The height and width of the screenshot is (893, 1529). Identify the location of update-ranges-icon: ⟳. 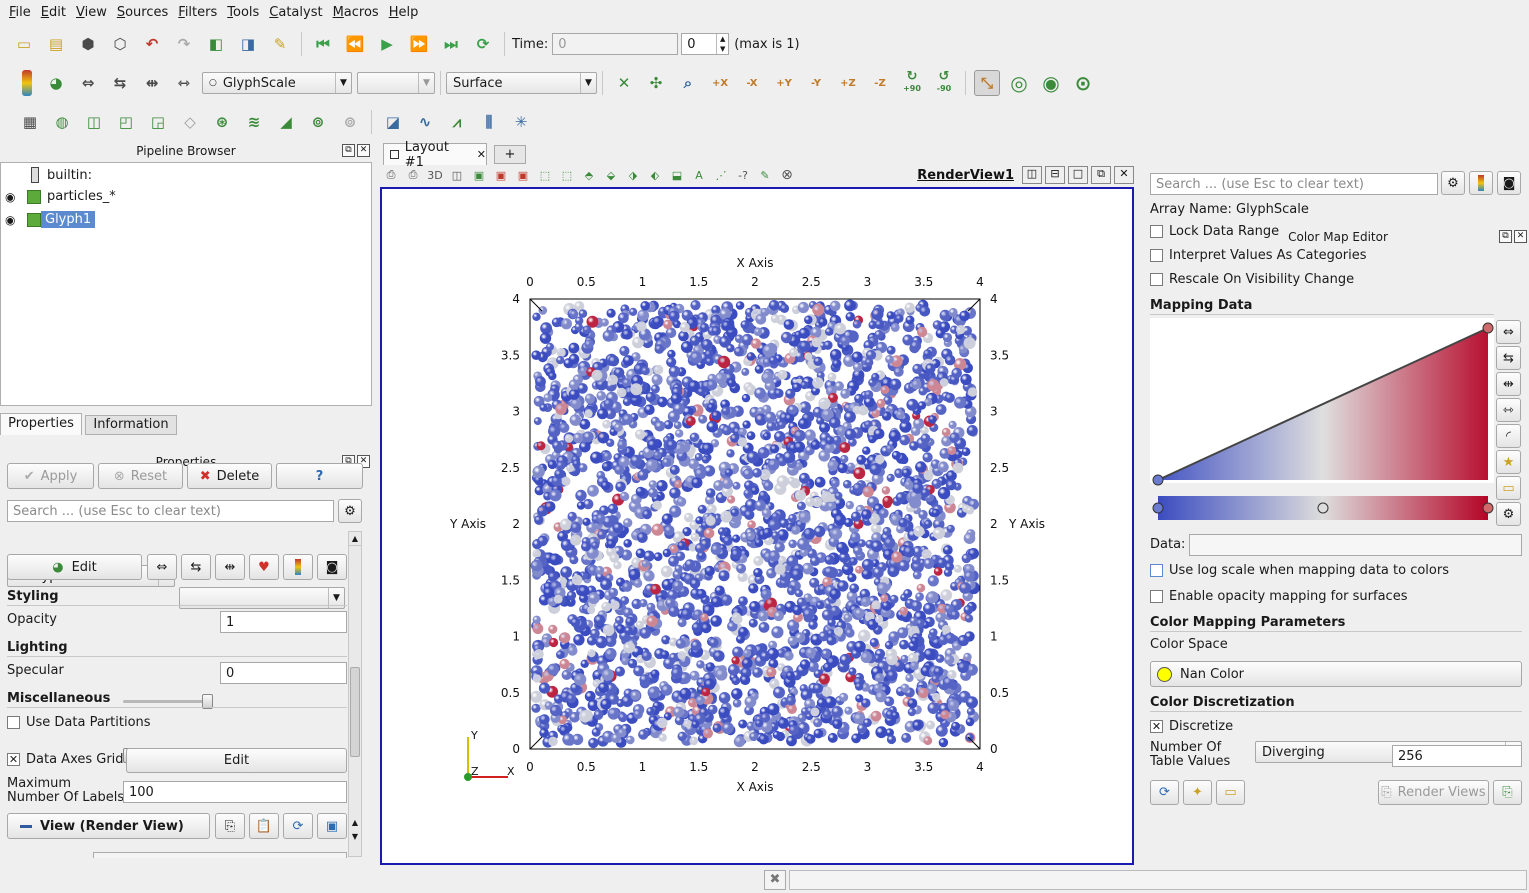
(1164, 792).